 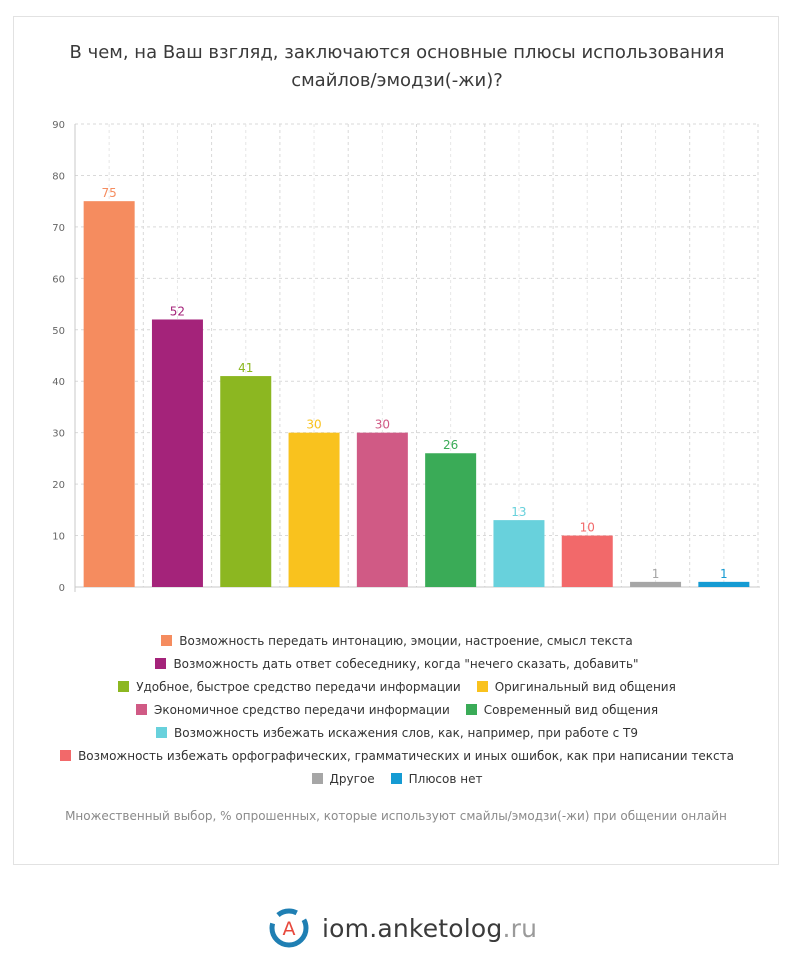 I want to click on y-tick-label: 70, so click(x=58, y=228).